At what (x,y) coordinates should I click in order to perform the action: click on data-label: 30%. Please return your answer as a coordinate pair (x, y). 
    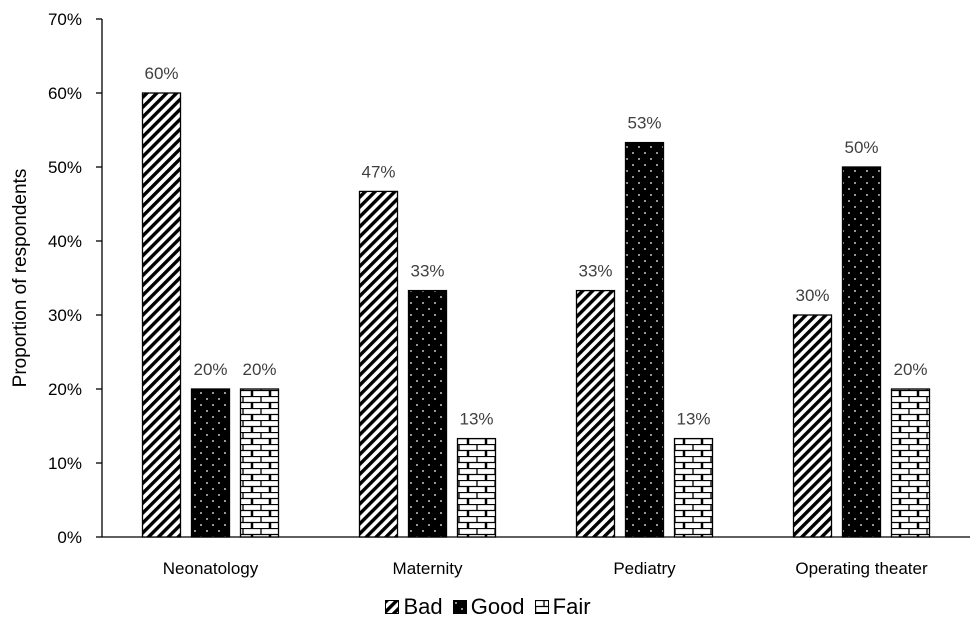
    Looking at the image, I should click on (812, 295).